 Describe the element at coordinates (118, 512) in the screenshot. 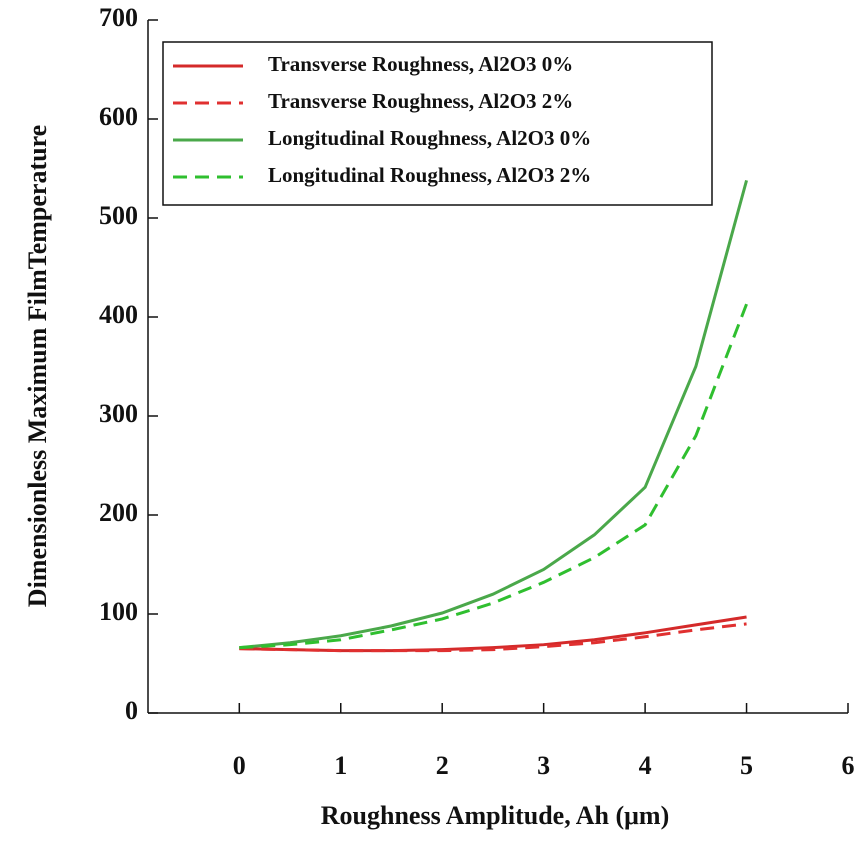

I see `y-tick-label: 200` at that location.